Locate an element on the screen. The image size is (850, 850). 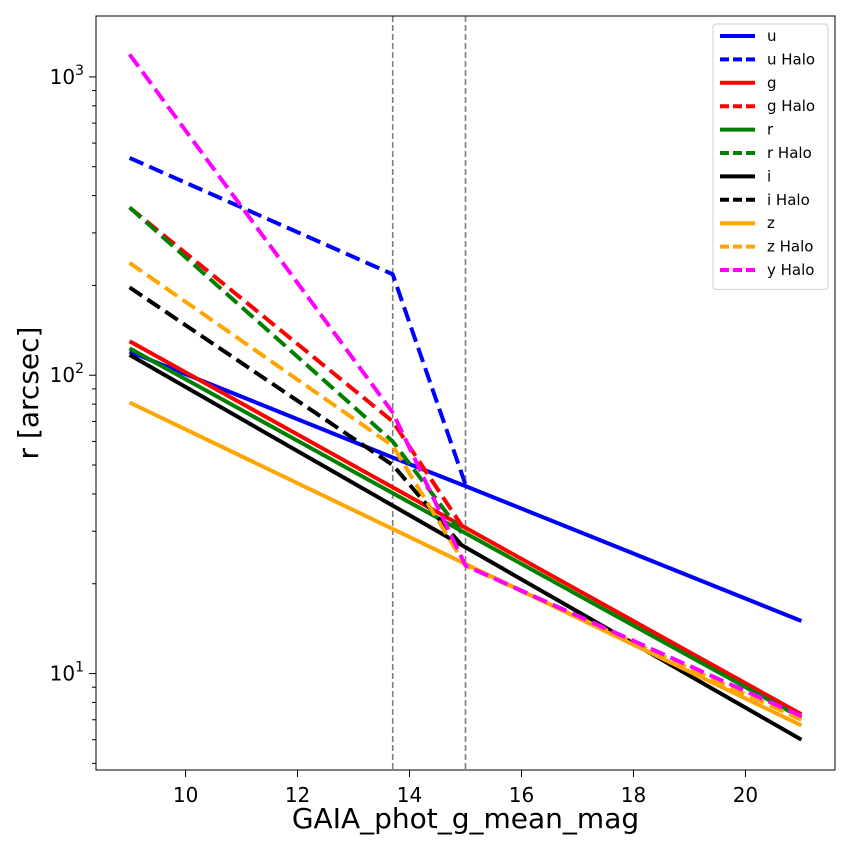
legend-label: i is located at coordinates (769, 176).